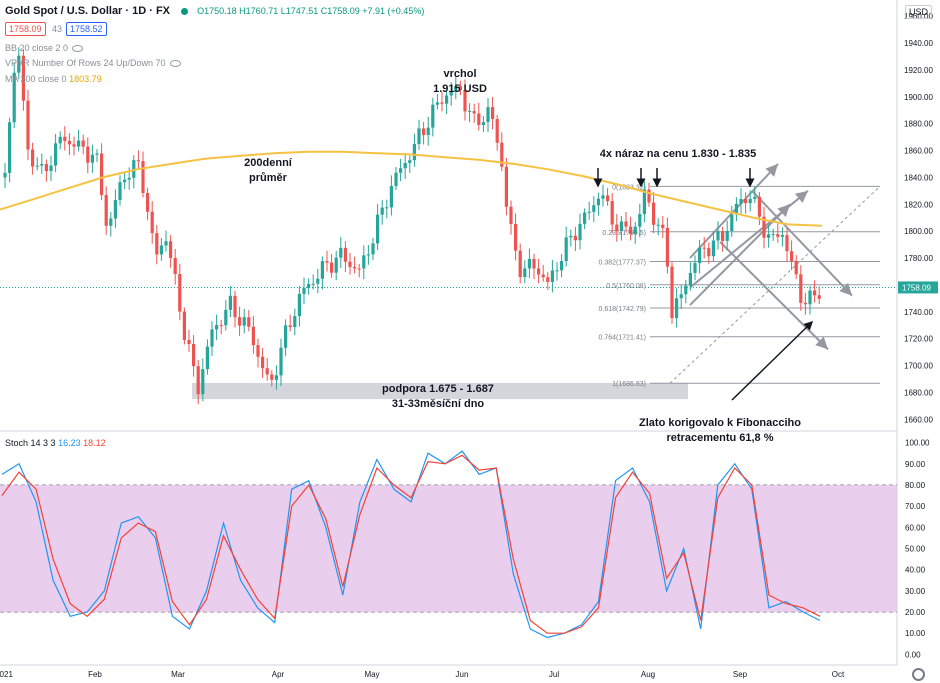 The height and width of the screenshot is (683, 940). I want to click on last-price-label: 1758.09, so click(916, 287).